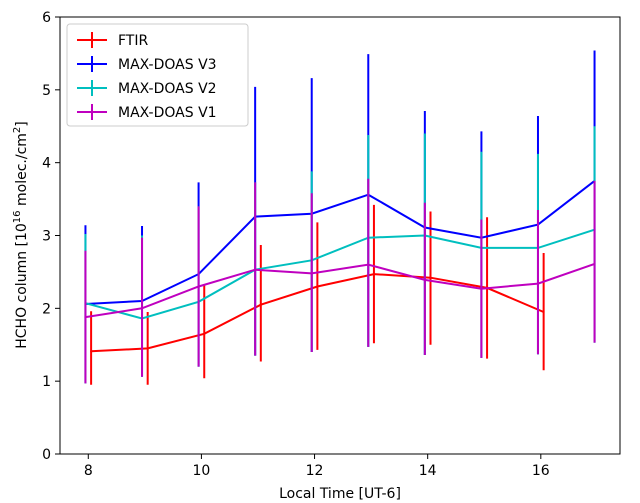 The image size is (640, 503). What do you see at coordinates (167, 89) in the screenshot?
I see `legend-label: MAX-DOAS V2` at bounding box center [167, 89].